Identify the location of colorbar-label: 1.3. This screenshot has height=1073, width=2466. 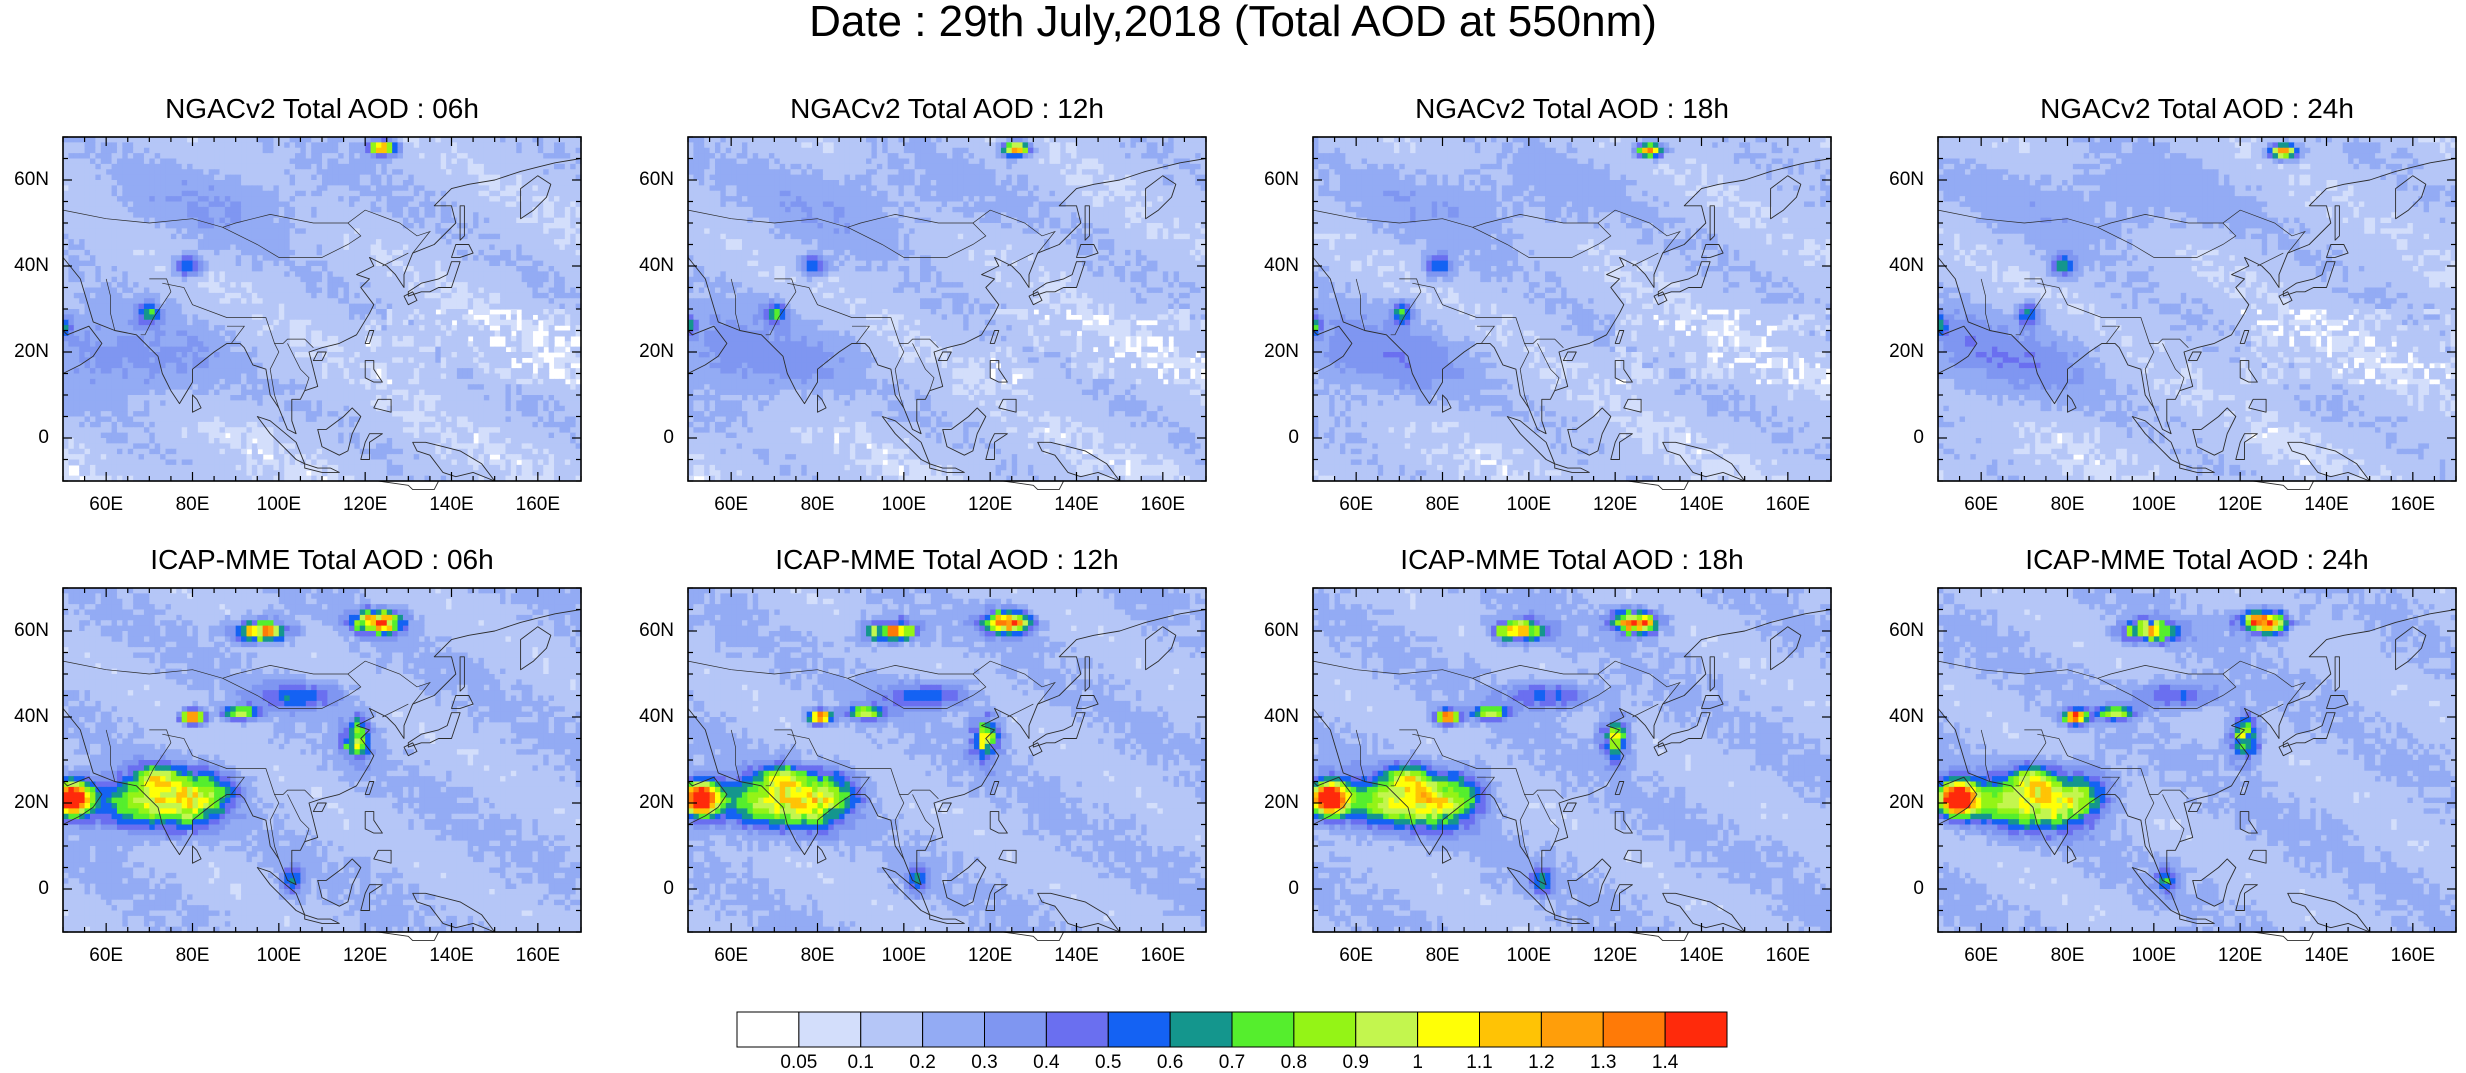
(1603, 1062).